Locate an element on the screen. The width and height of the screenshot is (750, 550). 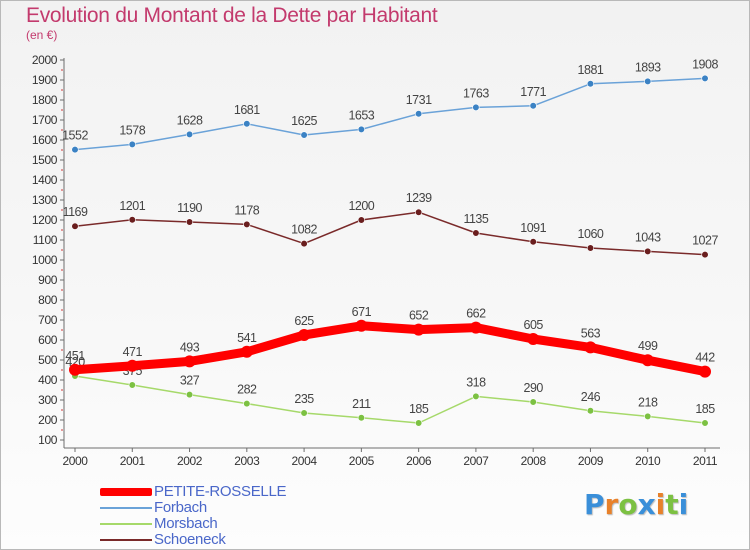
data-label-petite-rosselle: 652 is located at coordinates (419, 316).